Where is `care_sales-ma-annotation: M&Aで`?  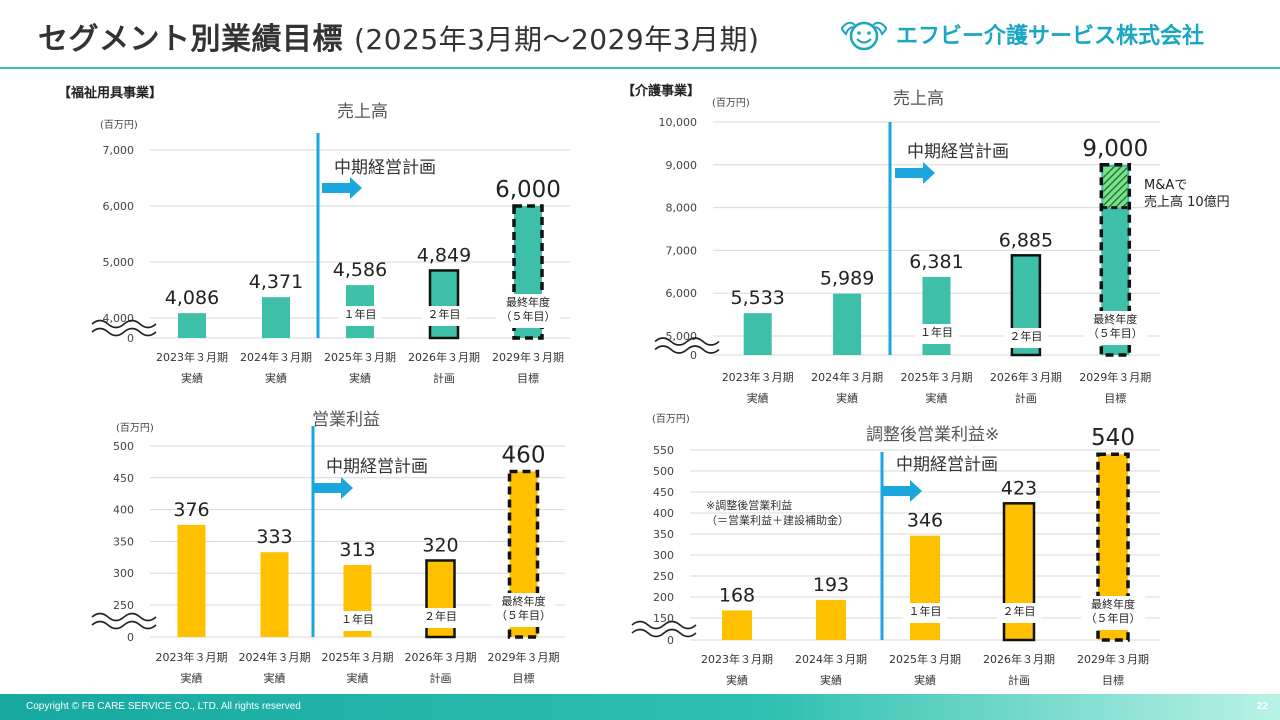
care_sales-ma-annotation: M&Aで is located at coordinates (1165, 185).